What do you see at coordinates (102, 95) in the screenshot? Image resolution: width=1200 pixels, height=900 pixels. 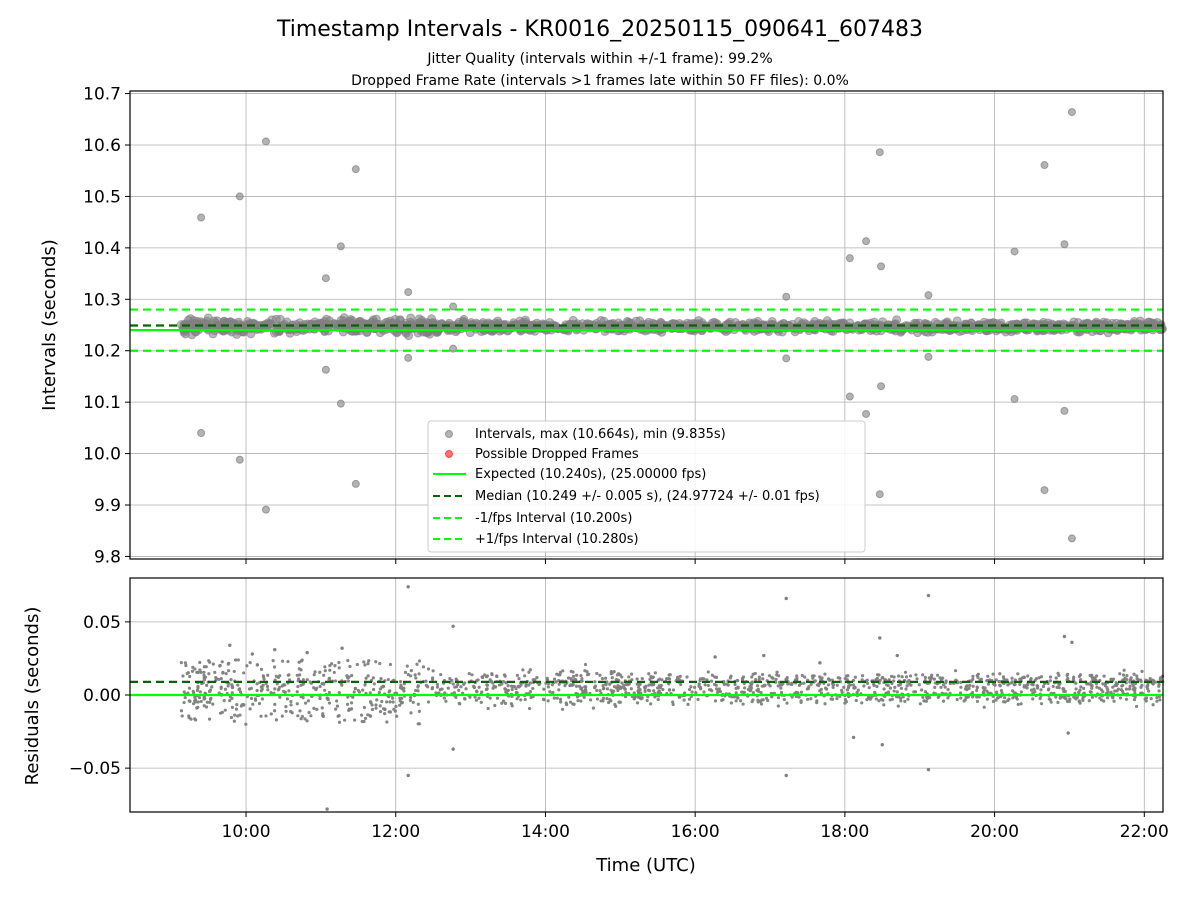 I see `intervals-y-tick-label: 10.7` at bounding box center [102, 95].